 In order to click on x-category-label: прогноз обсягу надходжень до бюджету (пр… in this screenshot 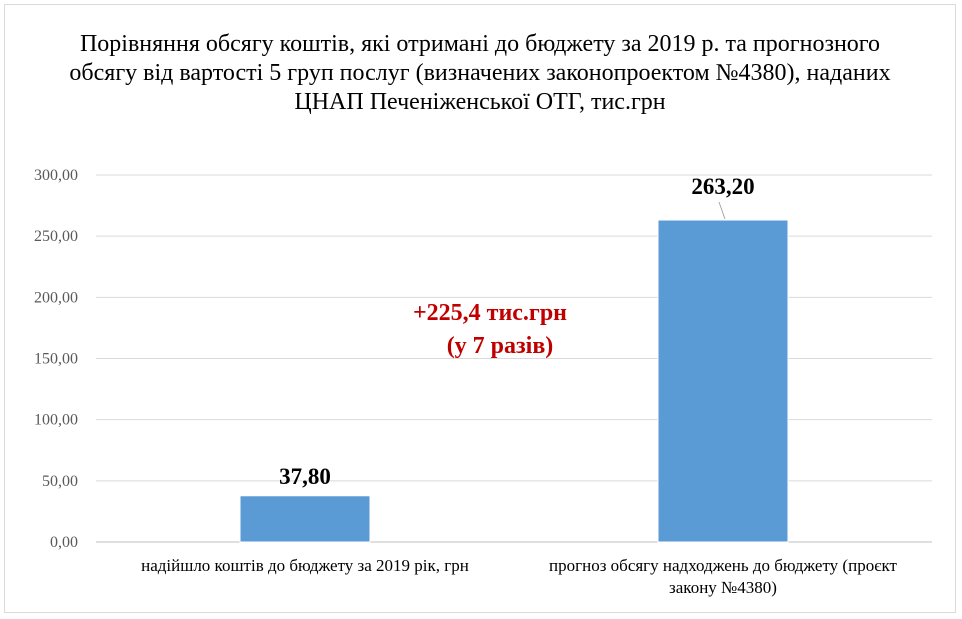, I will do `click(723, 565)`.